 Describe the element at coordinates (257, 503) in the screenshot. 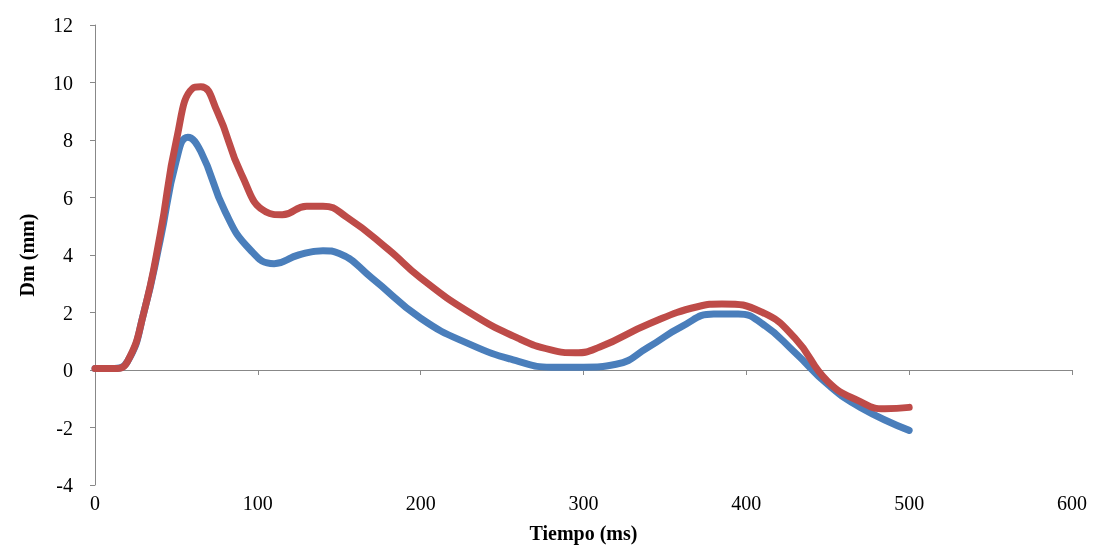

I see `x-tick-label: 100` at that location.